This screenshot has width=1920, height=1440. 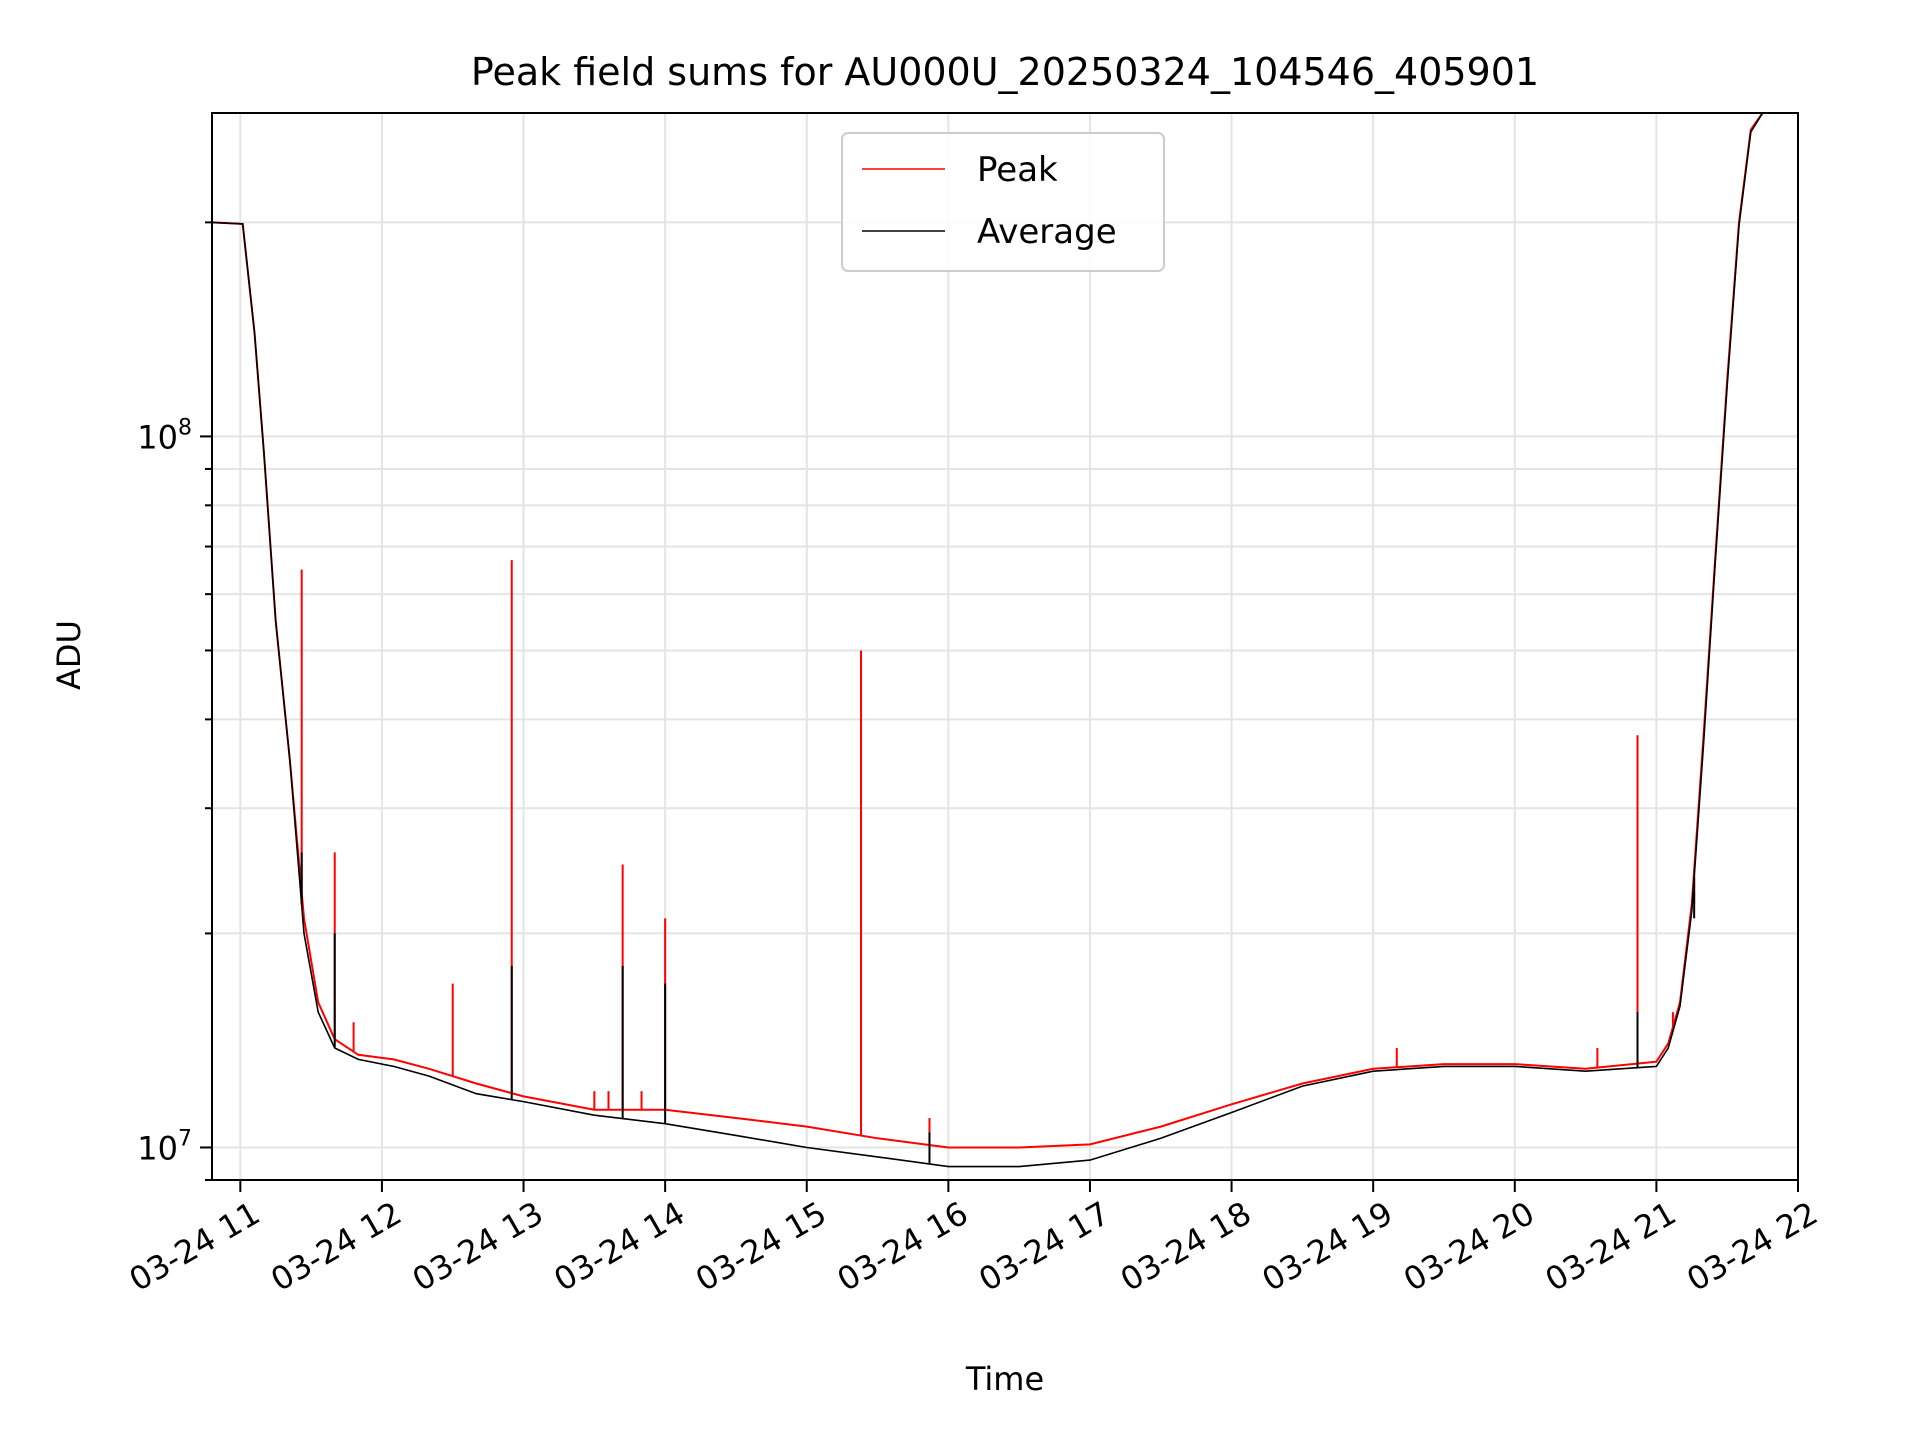 I want to click on legend: Peak Average, so click(x=1003, y=202).